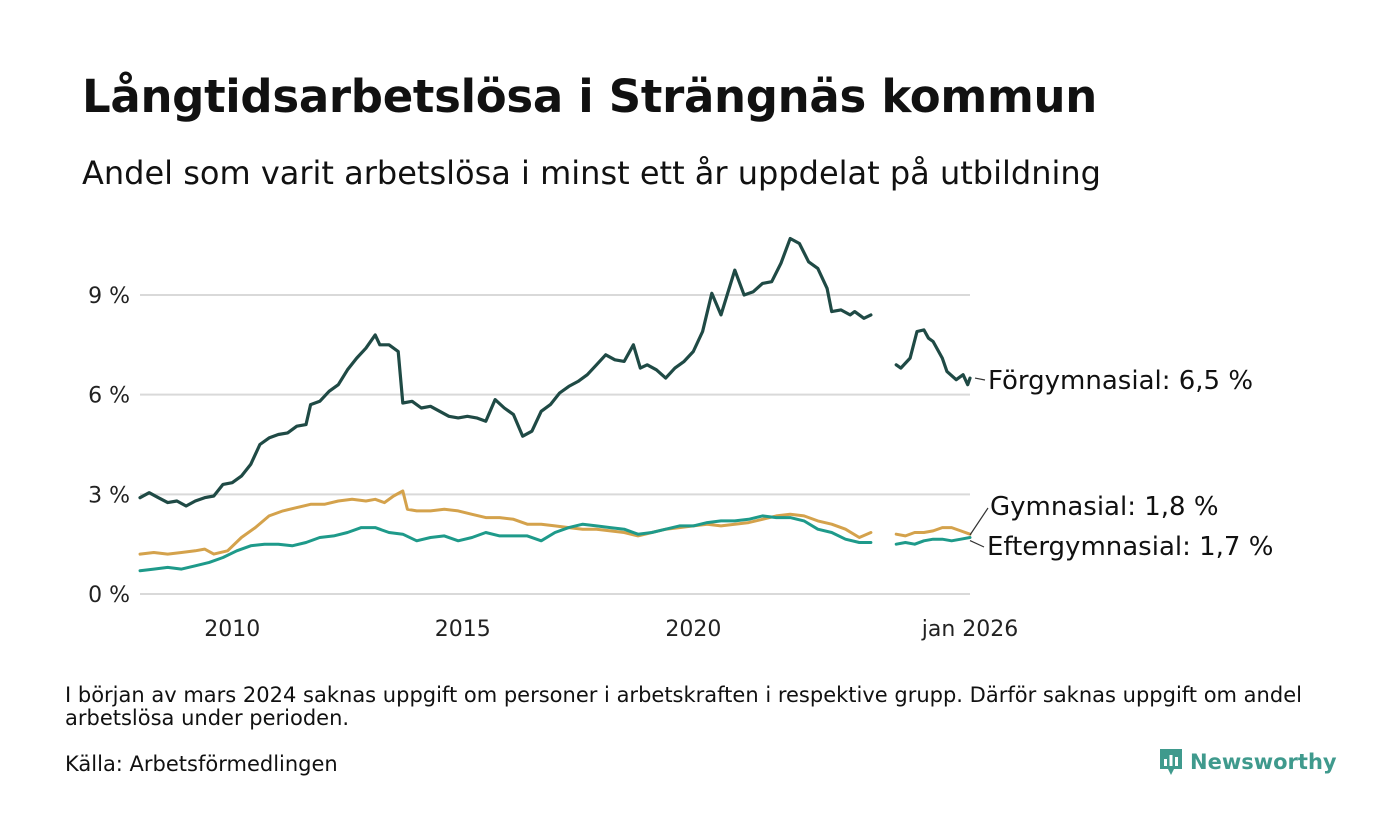  I want to click on series-line-eftergymnasial-after-gap, so click(933, 541).